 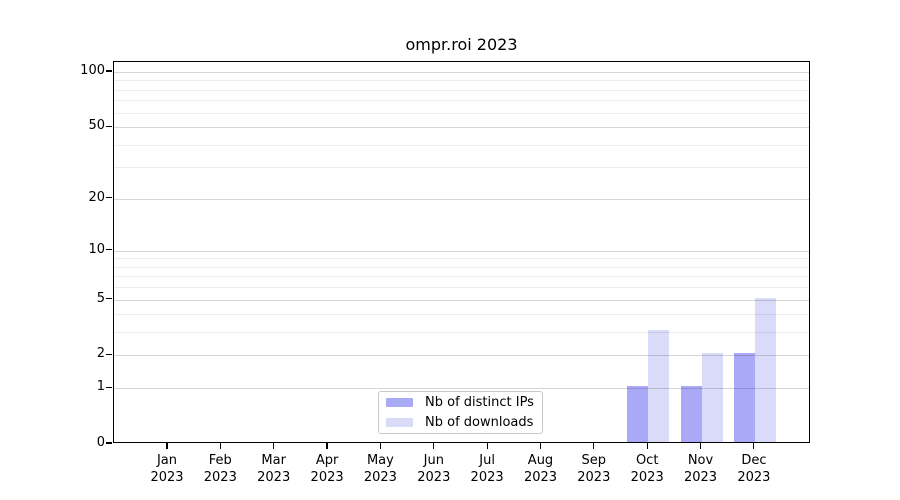 I want to click on xtick-mark-nov, so click(x=700, y=446).